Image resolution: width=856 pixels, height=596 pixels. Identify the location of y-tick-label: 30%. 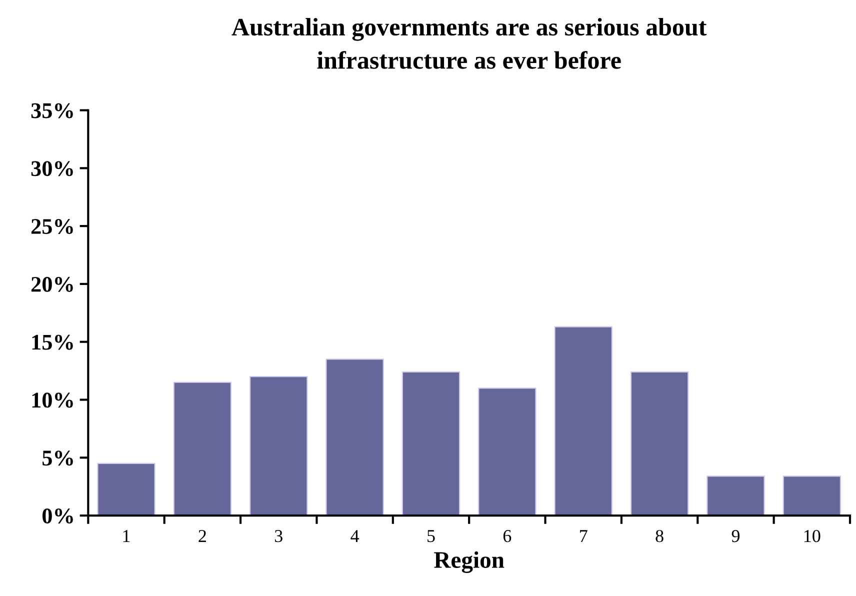
(52, 168).